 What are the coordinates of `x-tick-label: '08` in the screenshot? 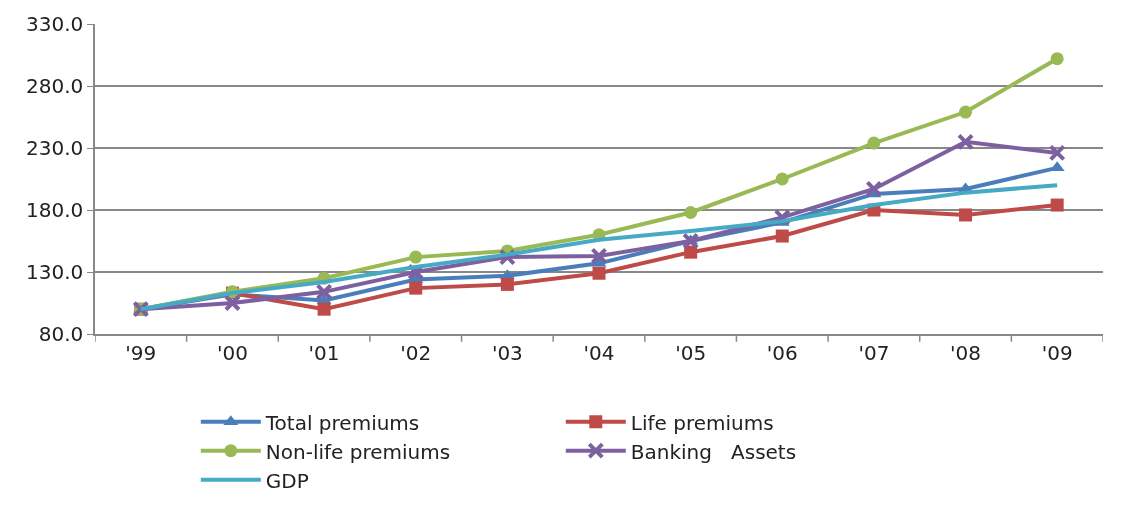 It's located at (966, 352).